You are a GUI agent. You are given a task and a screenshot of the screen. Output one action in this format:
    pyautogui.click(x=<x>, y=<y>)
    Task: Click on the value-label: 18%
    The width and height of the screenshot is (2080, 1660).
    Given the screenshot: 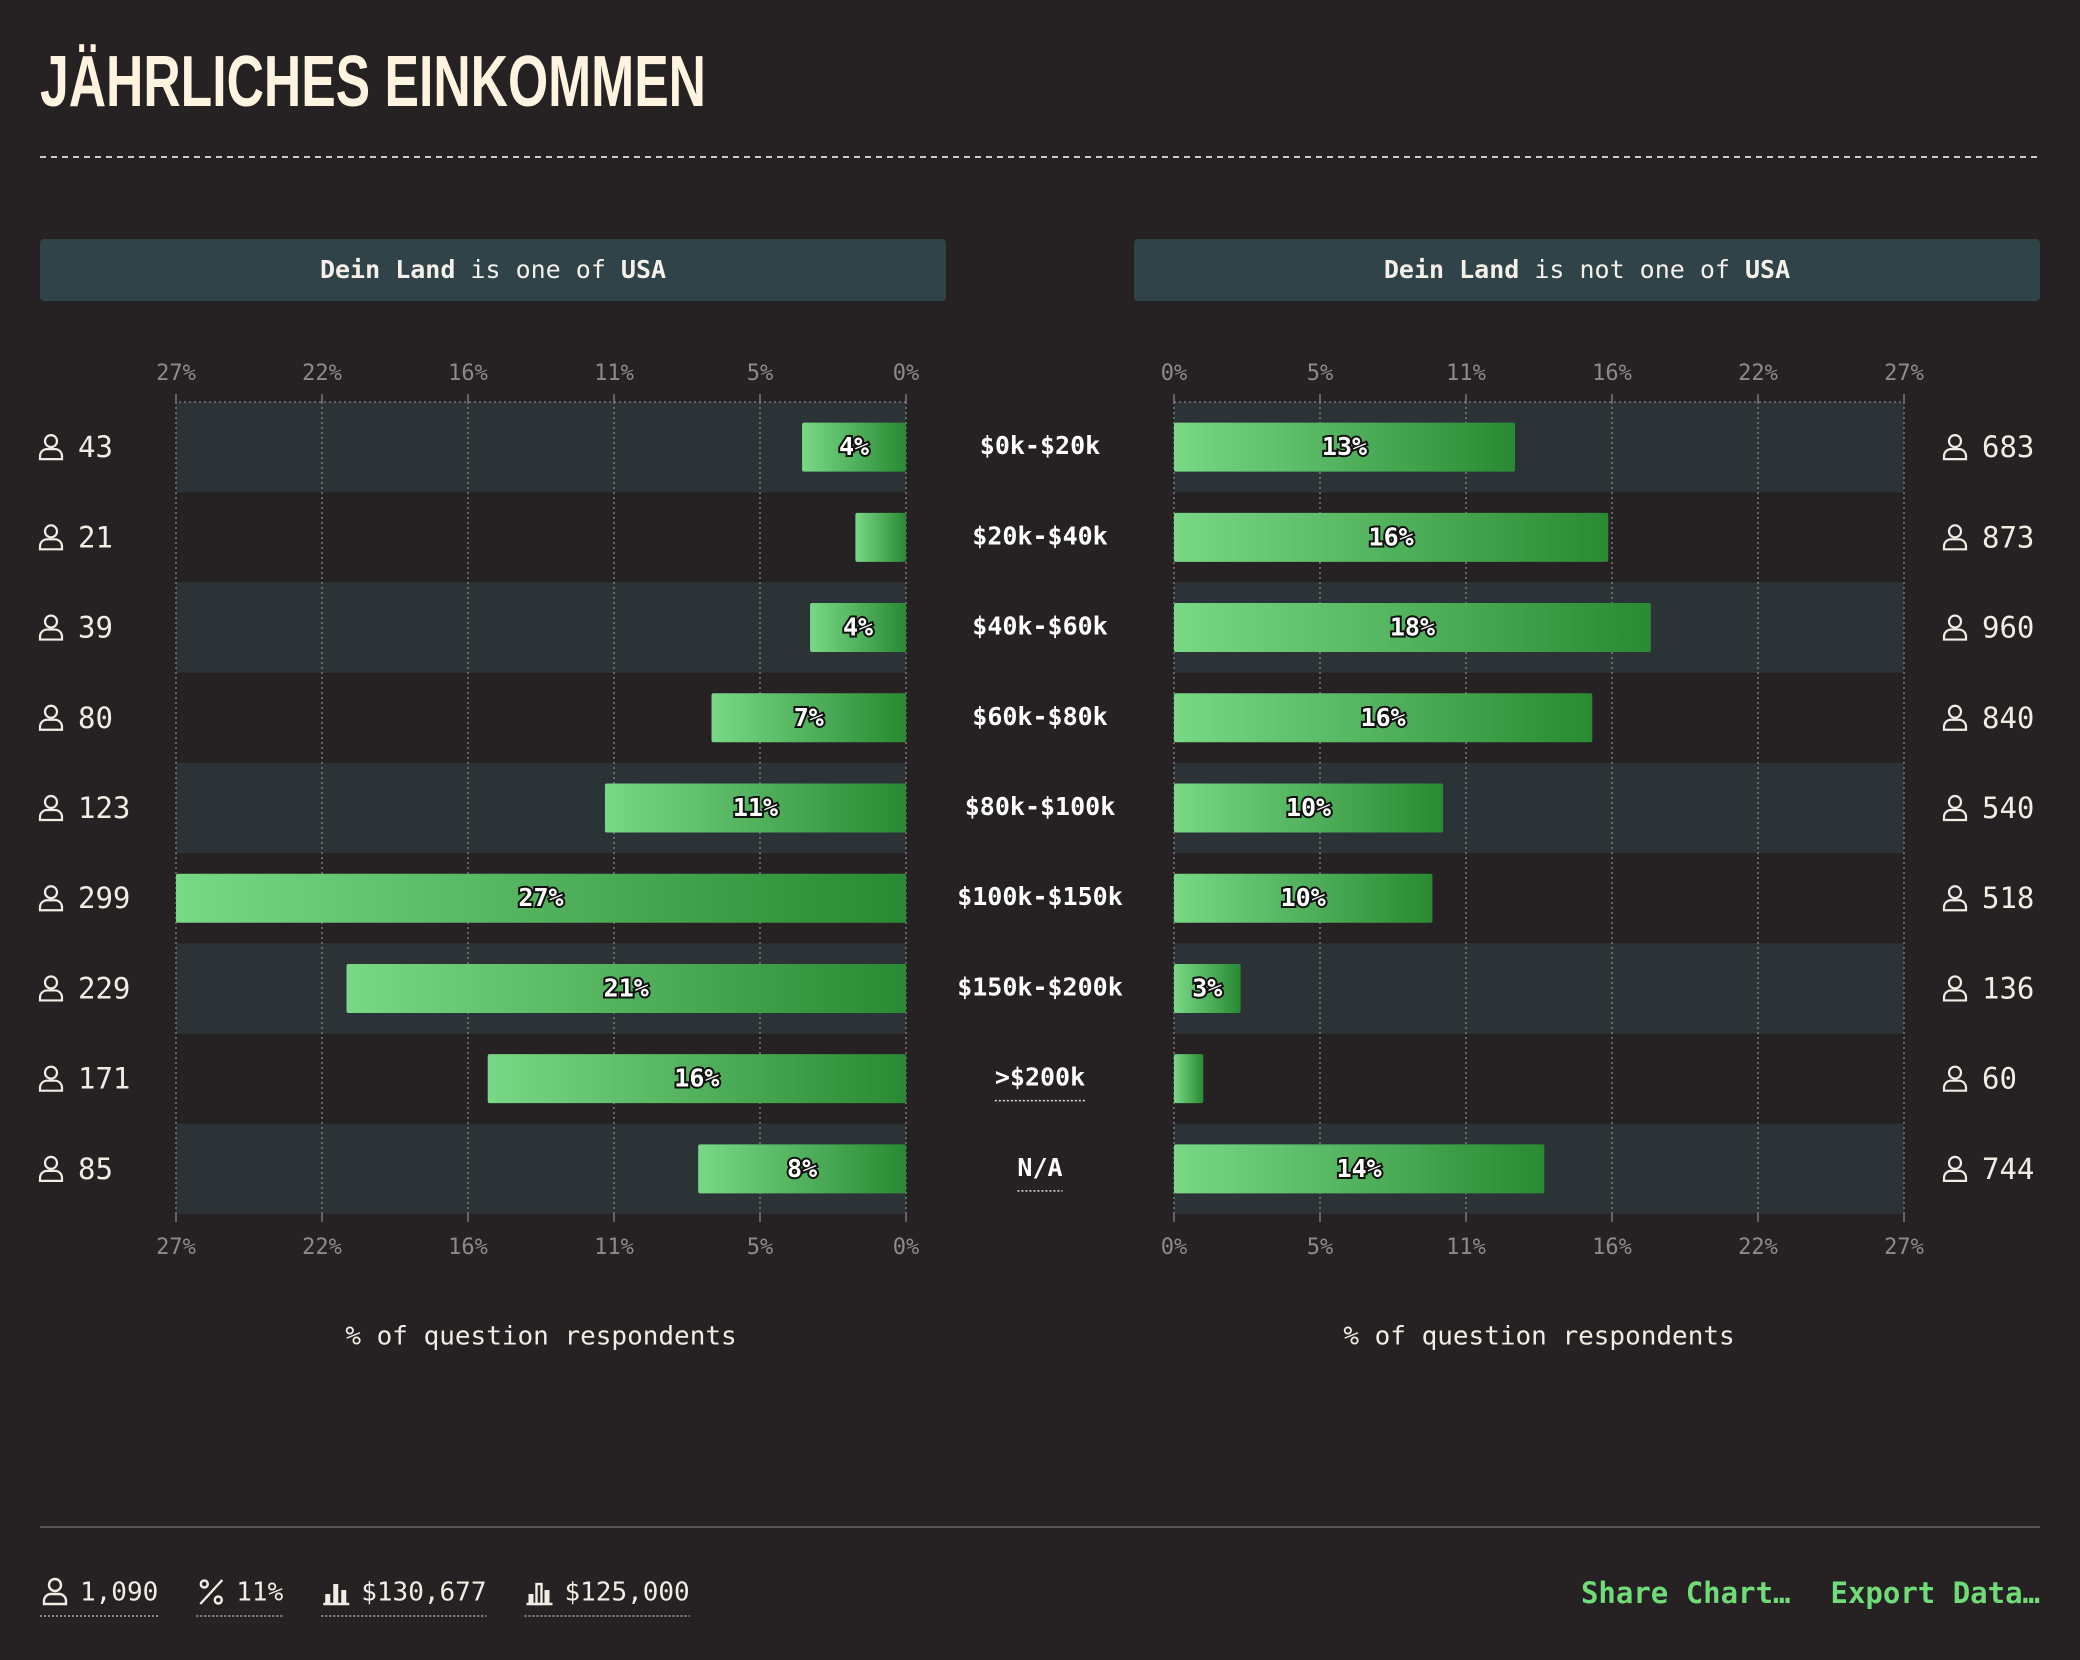 What is the action you would take?
    pyautogui.click(x=1412, y=627)
    